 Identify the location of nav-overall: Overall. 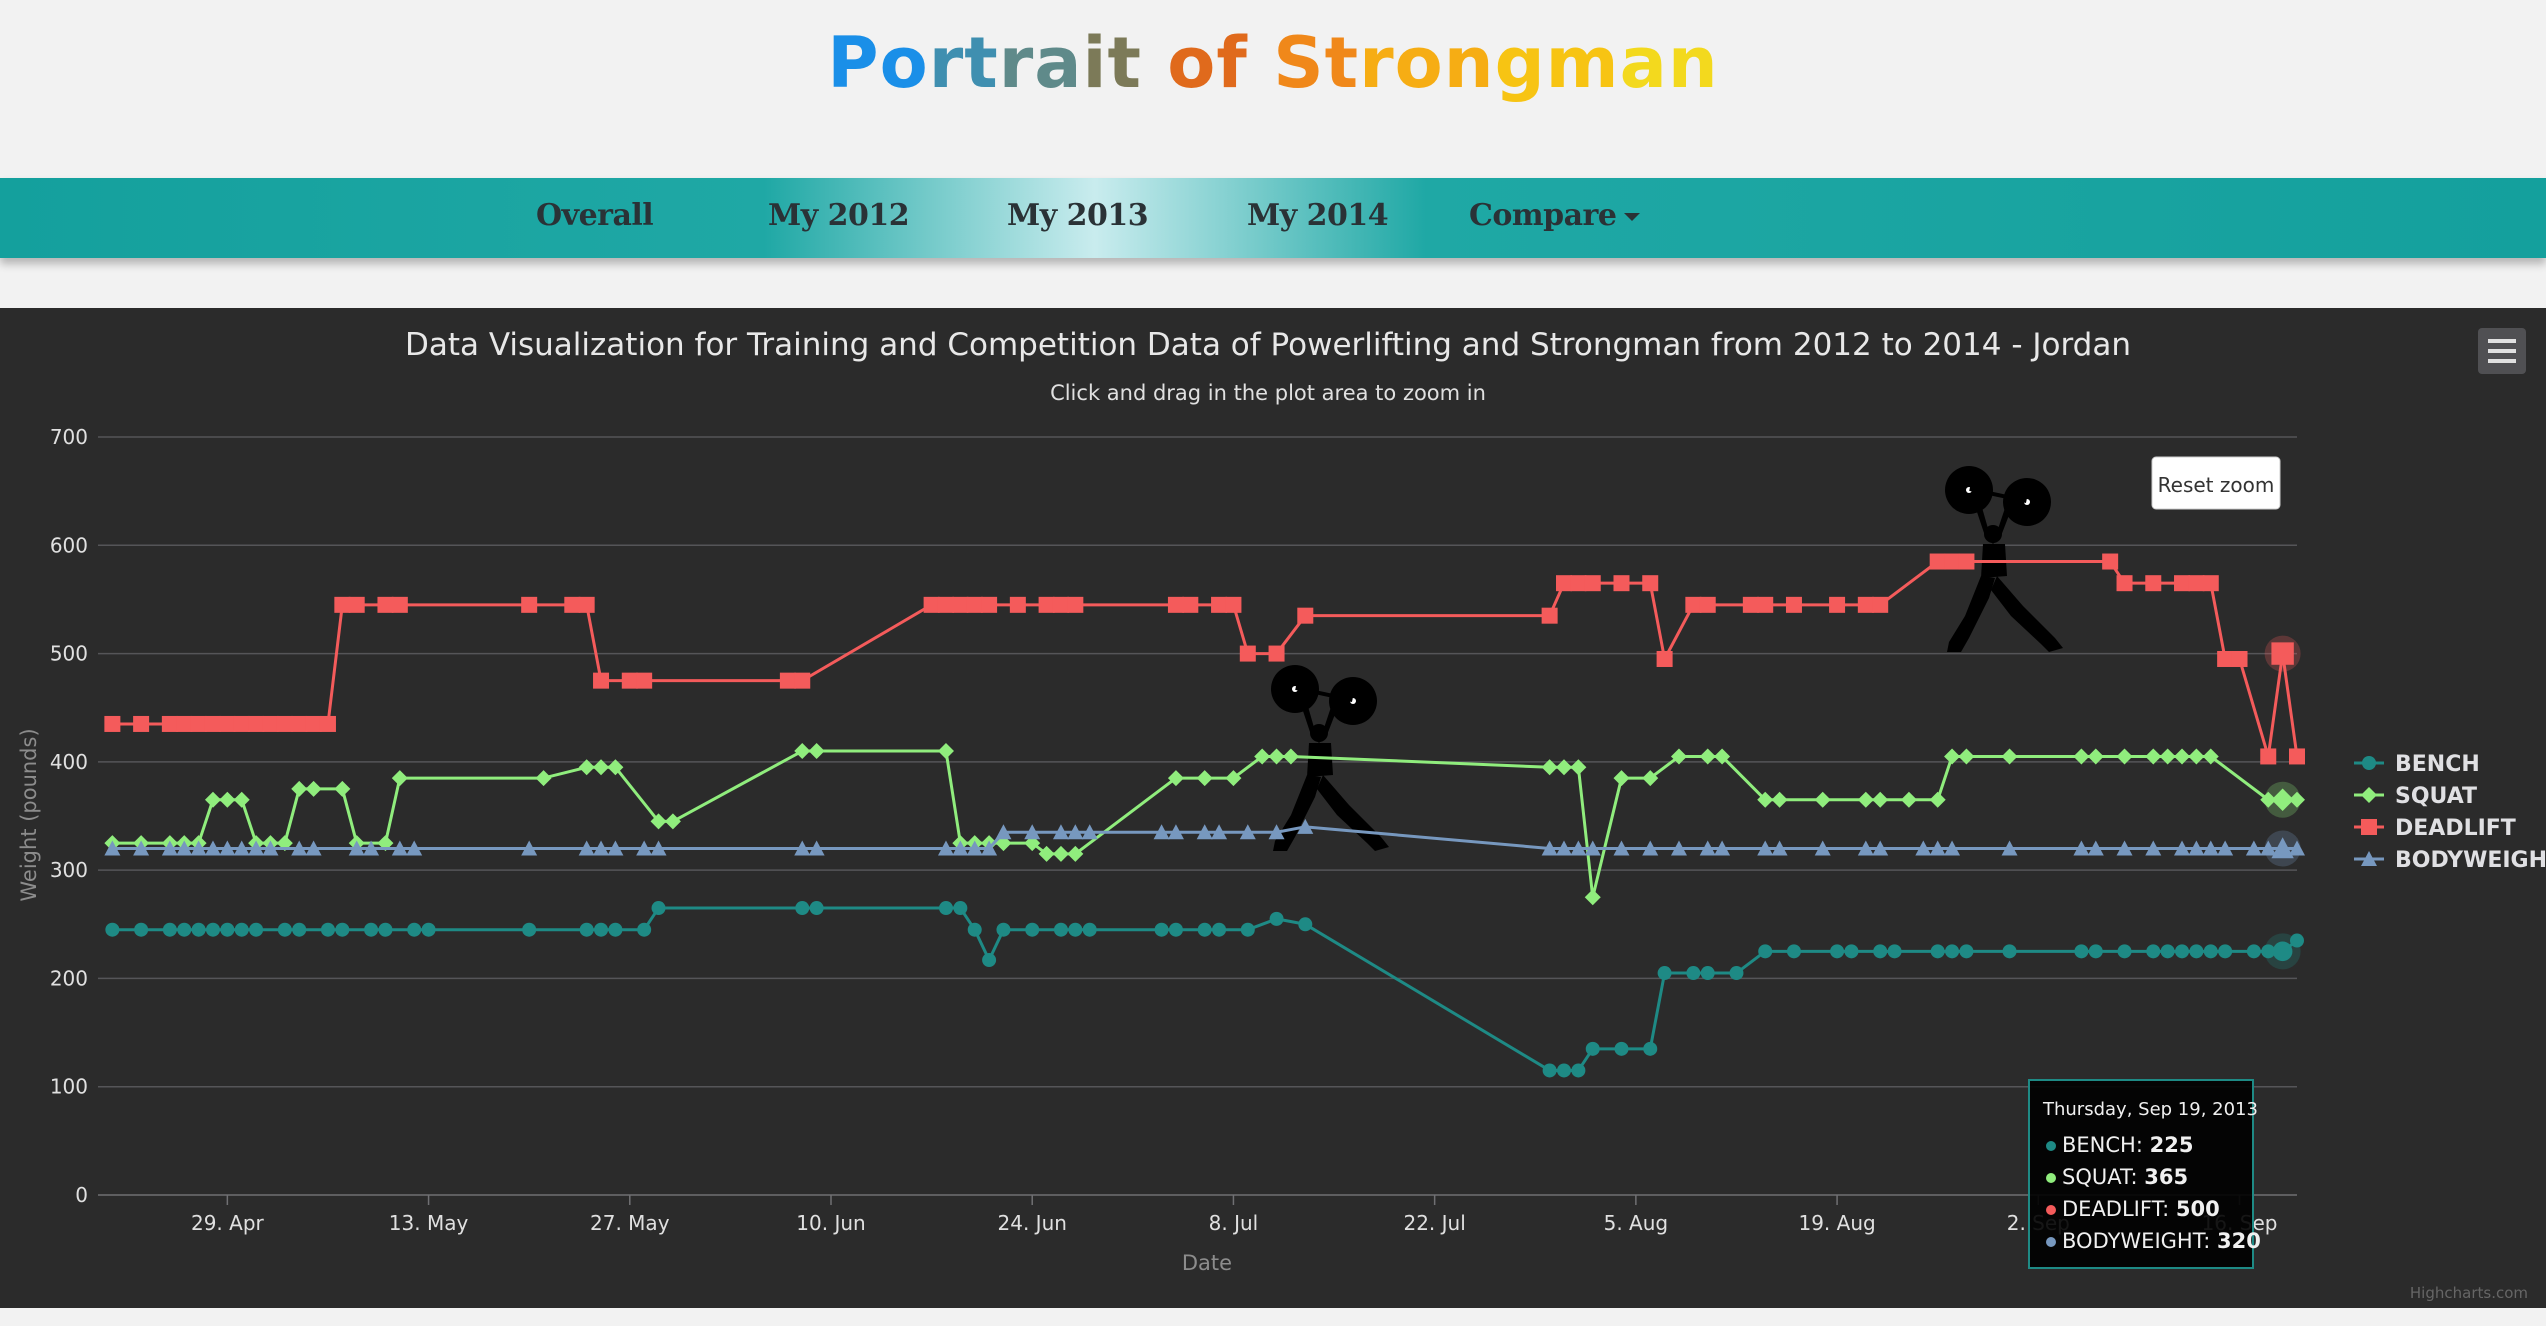
(595, 215).